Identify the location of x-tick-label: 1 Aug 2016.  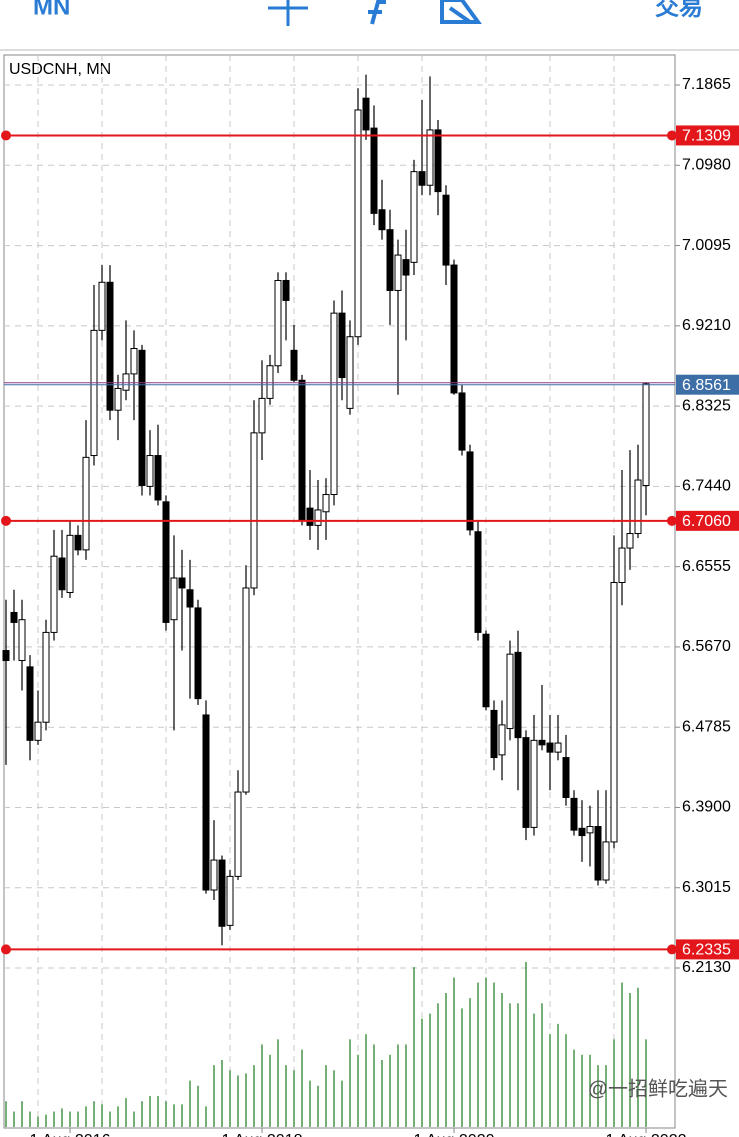
(70, 1134).